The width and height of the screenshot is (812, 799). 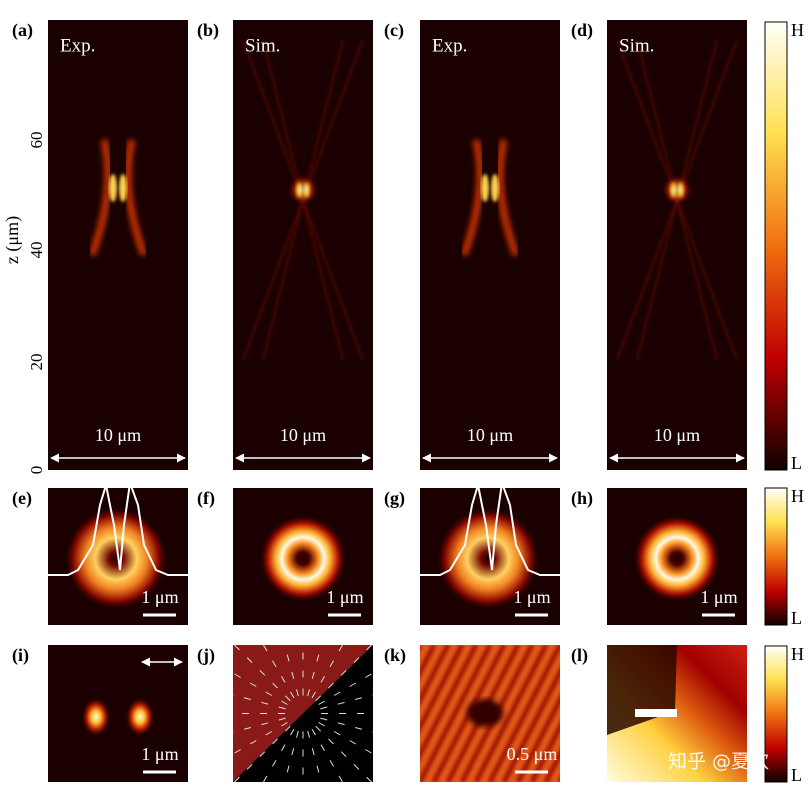 What do you see at coordinates (394, 30) in the screenshot?
I see `panel-label: (c)` at bounding box center [394, 30].